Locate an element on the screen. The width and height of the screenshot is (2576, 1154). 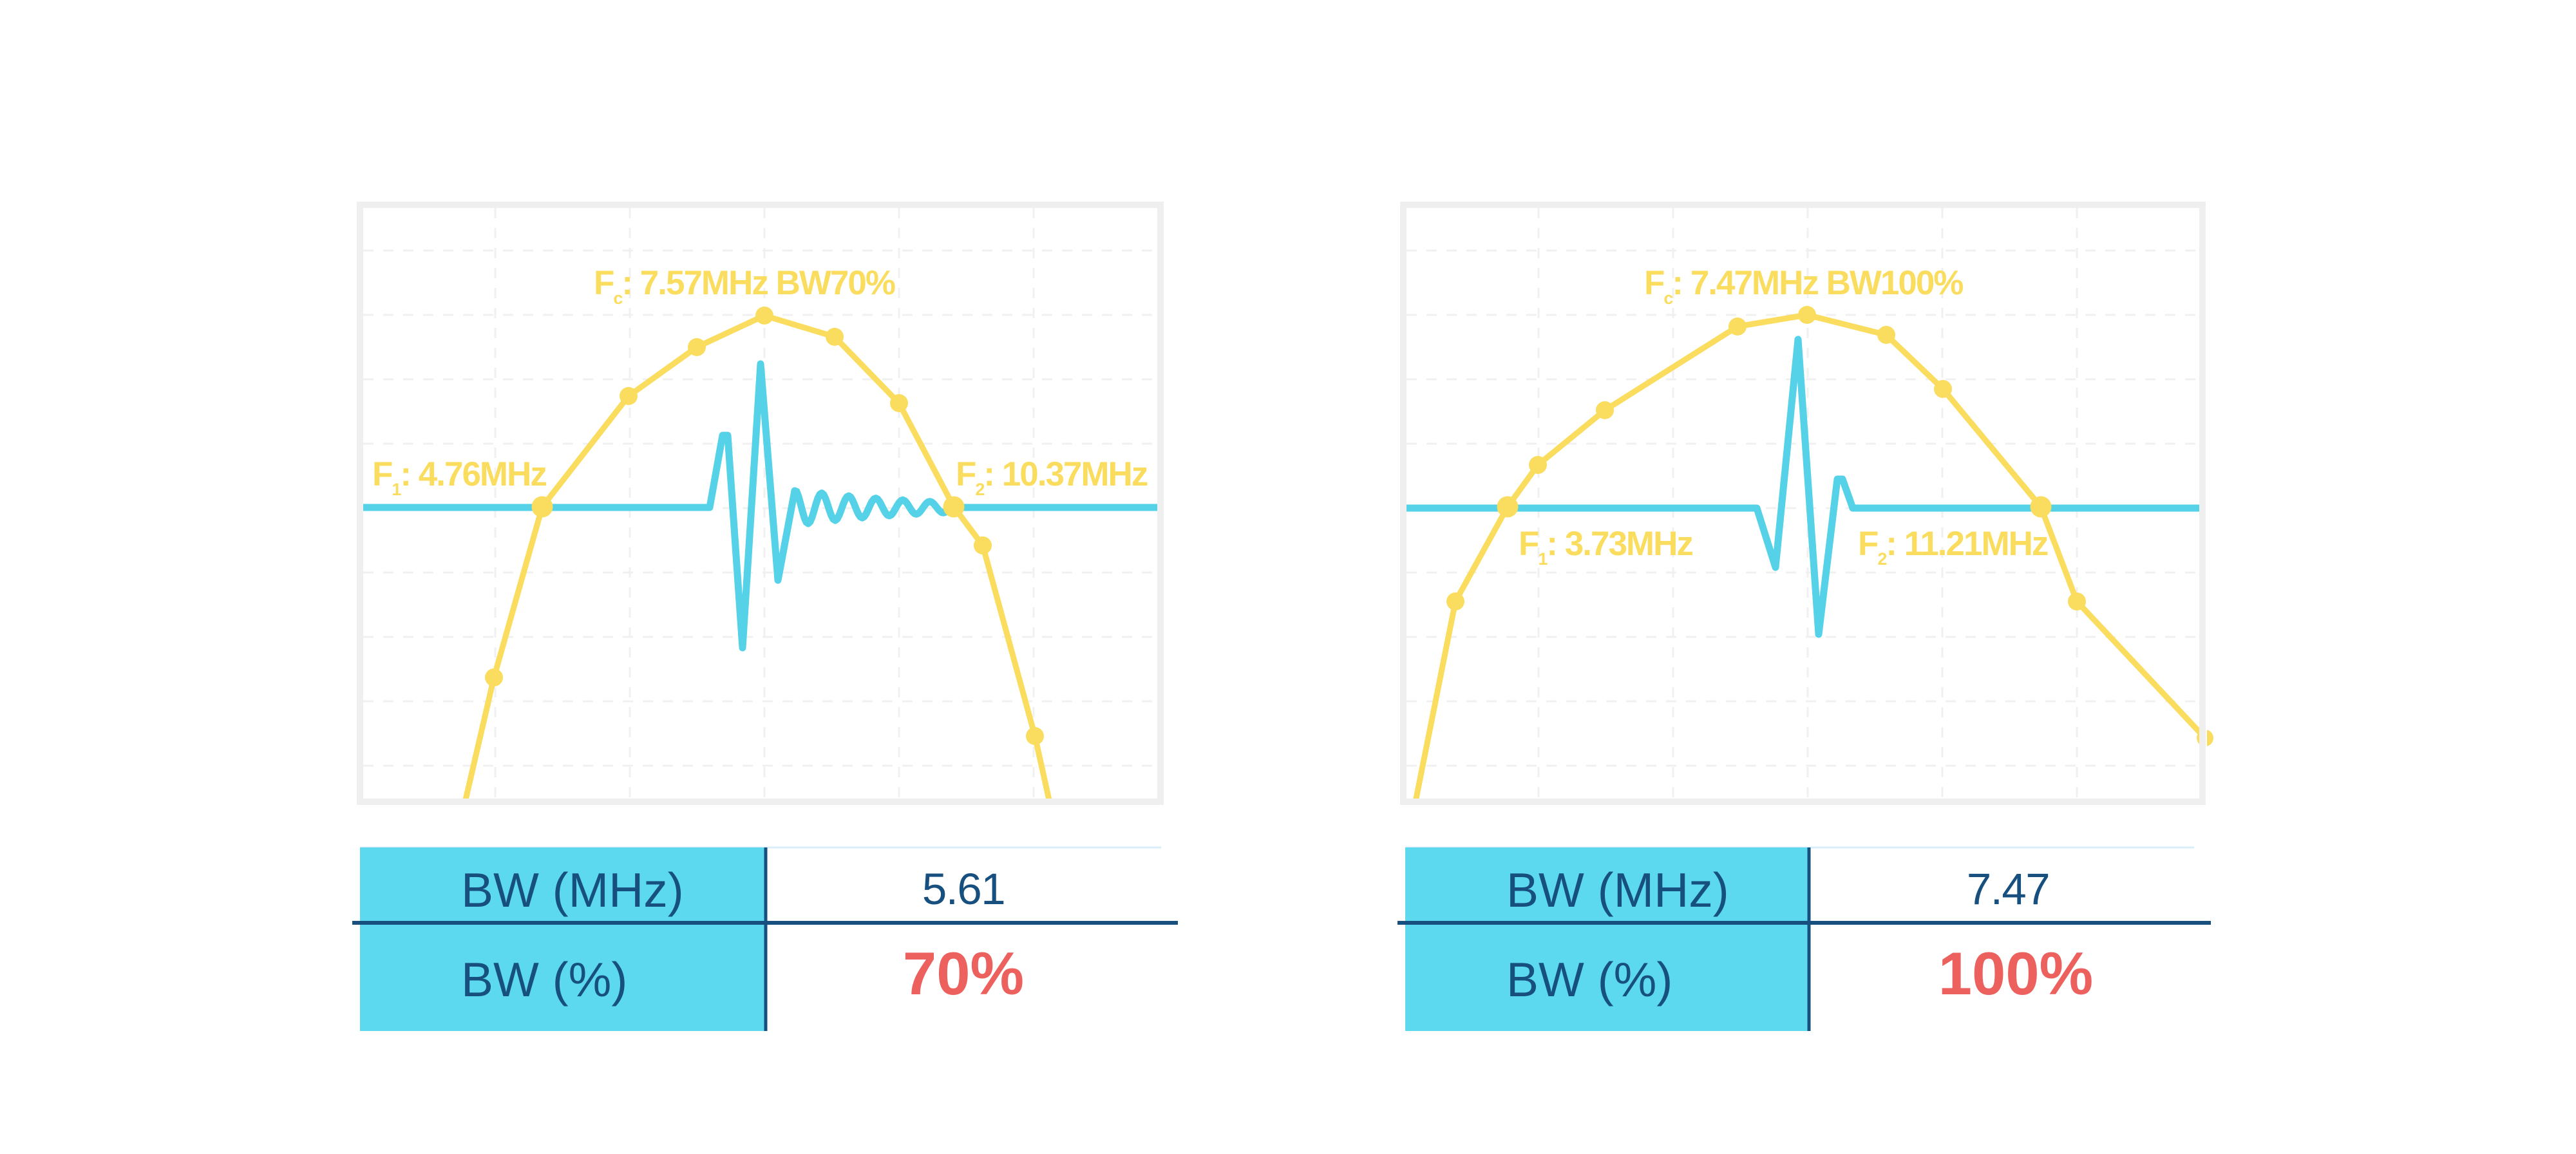
svg-text: F1: 3.73MHz is located at coordinates (1605, 547).